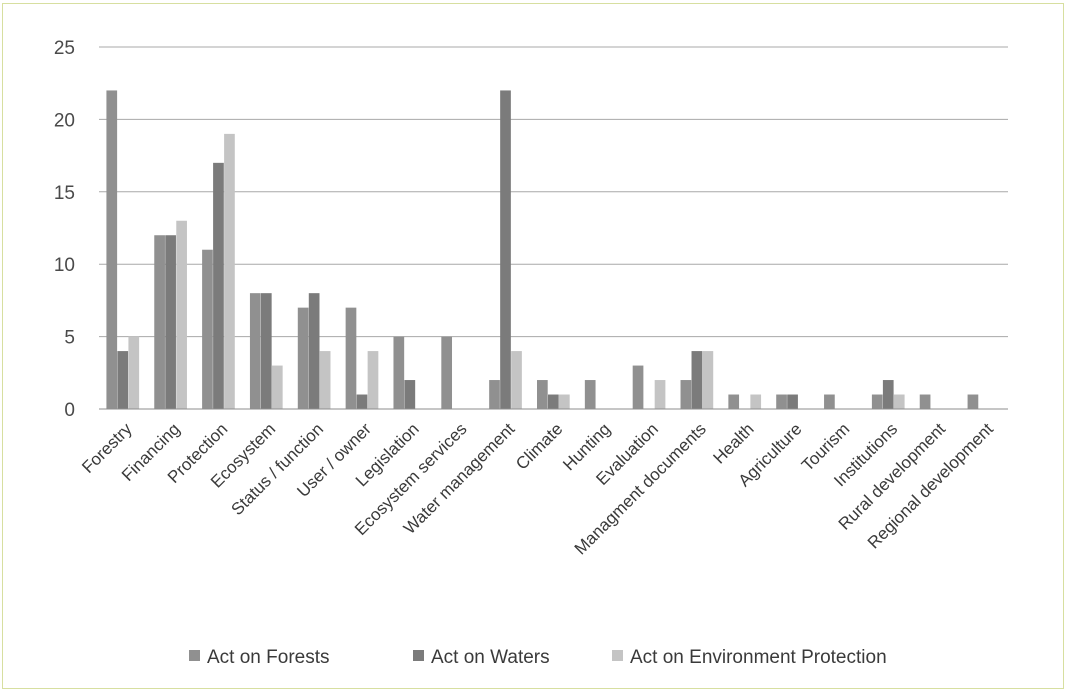  I want to click on legend-item: Act on Forests, so click(259, 657).